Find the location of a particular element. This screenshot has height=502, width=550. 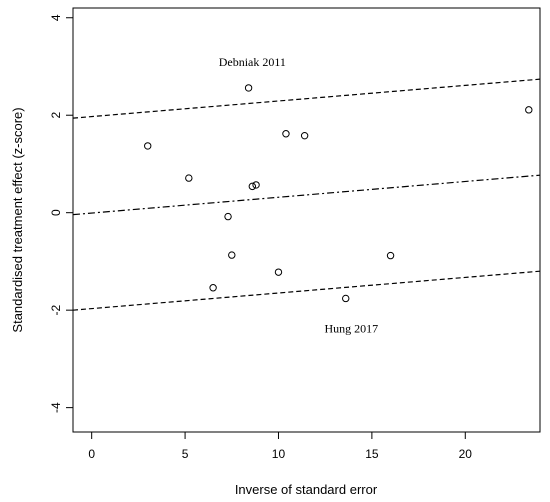

y-tick-label: 2 is located at coordinates (56, 115).